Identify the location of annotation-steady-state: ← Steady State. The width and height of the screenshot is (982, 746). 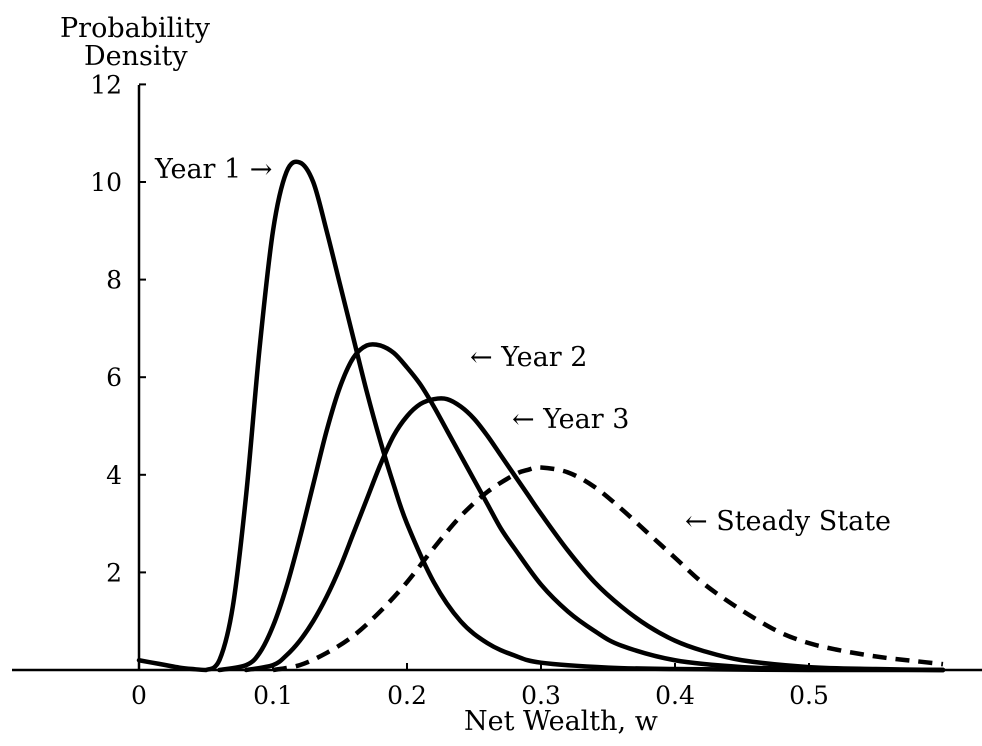
(788, 521).